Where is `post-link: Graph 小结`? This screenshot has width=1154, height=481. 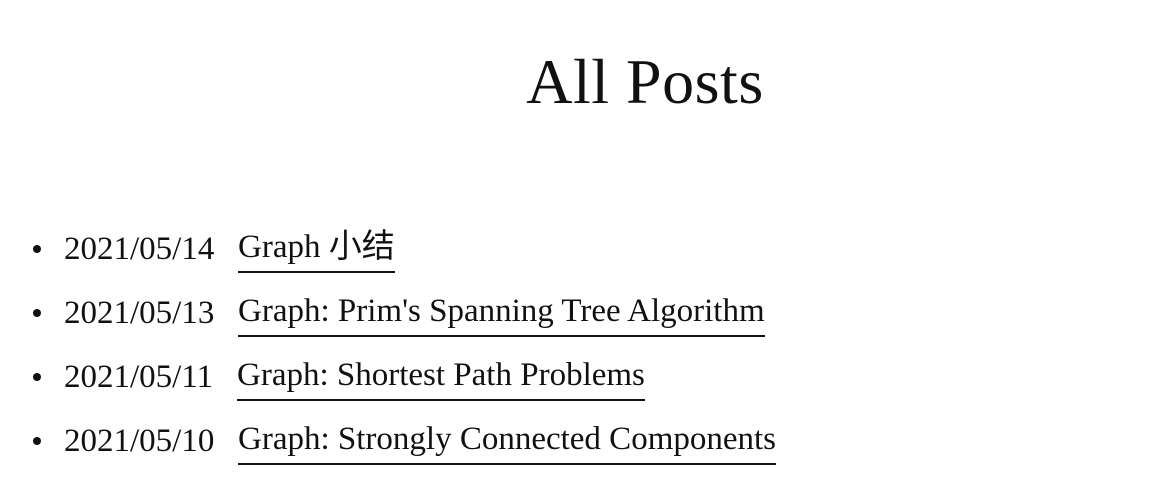
post-link: Graph 小结 is located at coordinates (316, 249).